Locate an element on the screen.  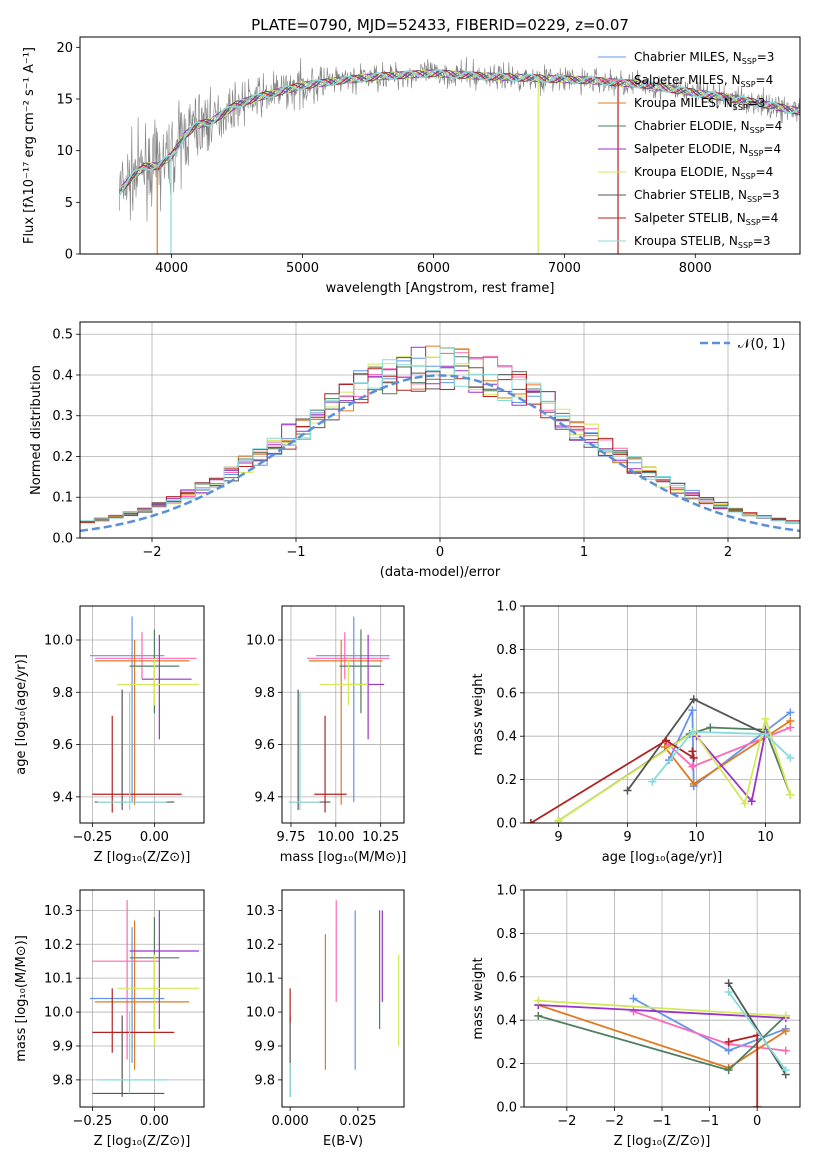
legend-tail: =3 is located at coordinates (757, 103).